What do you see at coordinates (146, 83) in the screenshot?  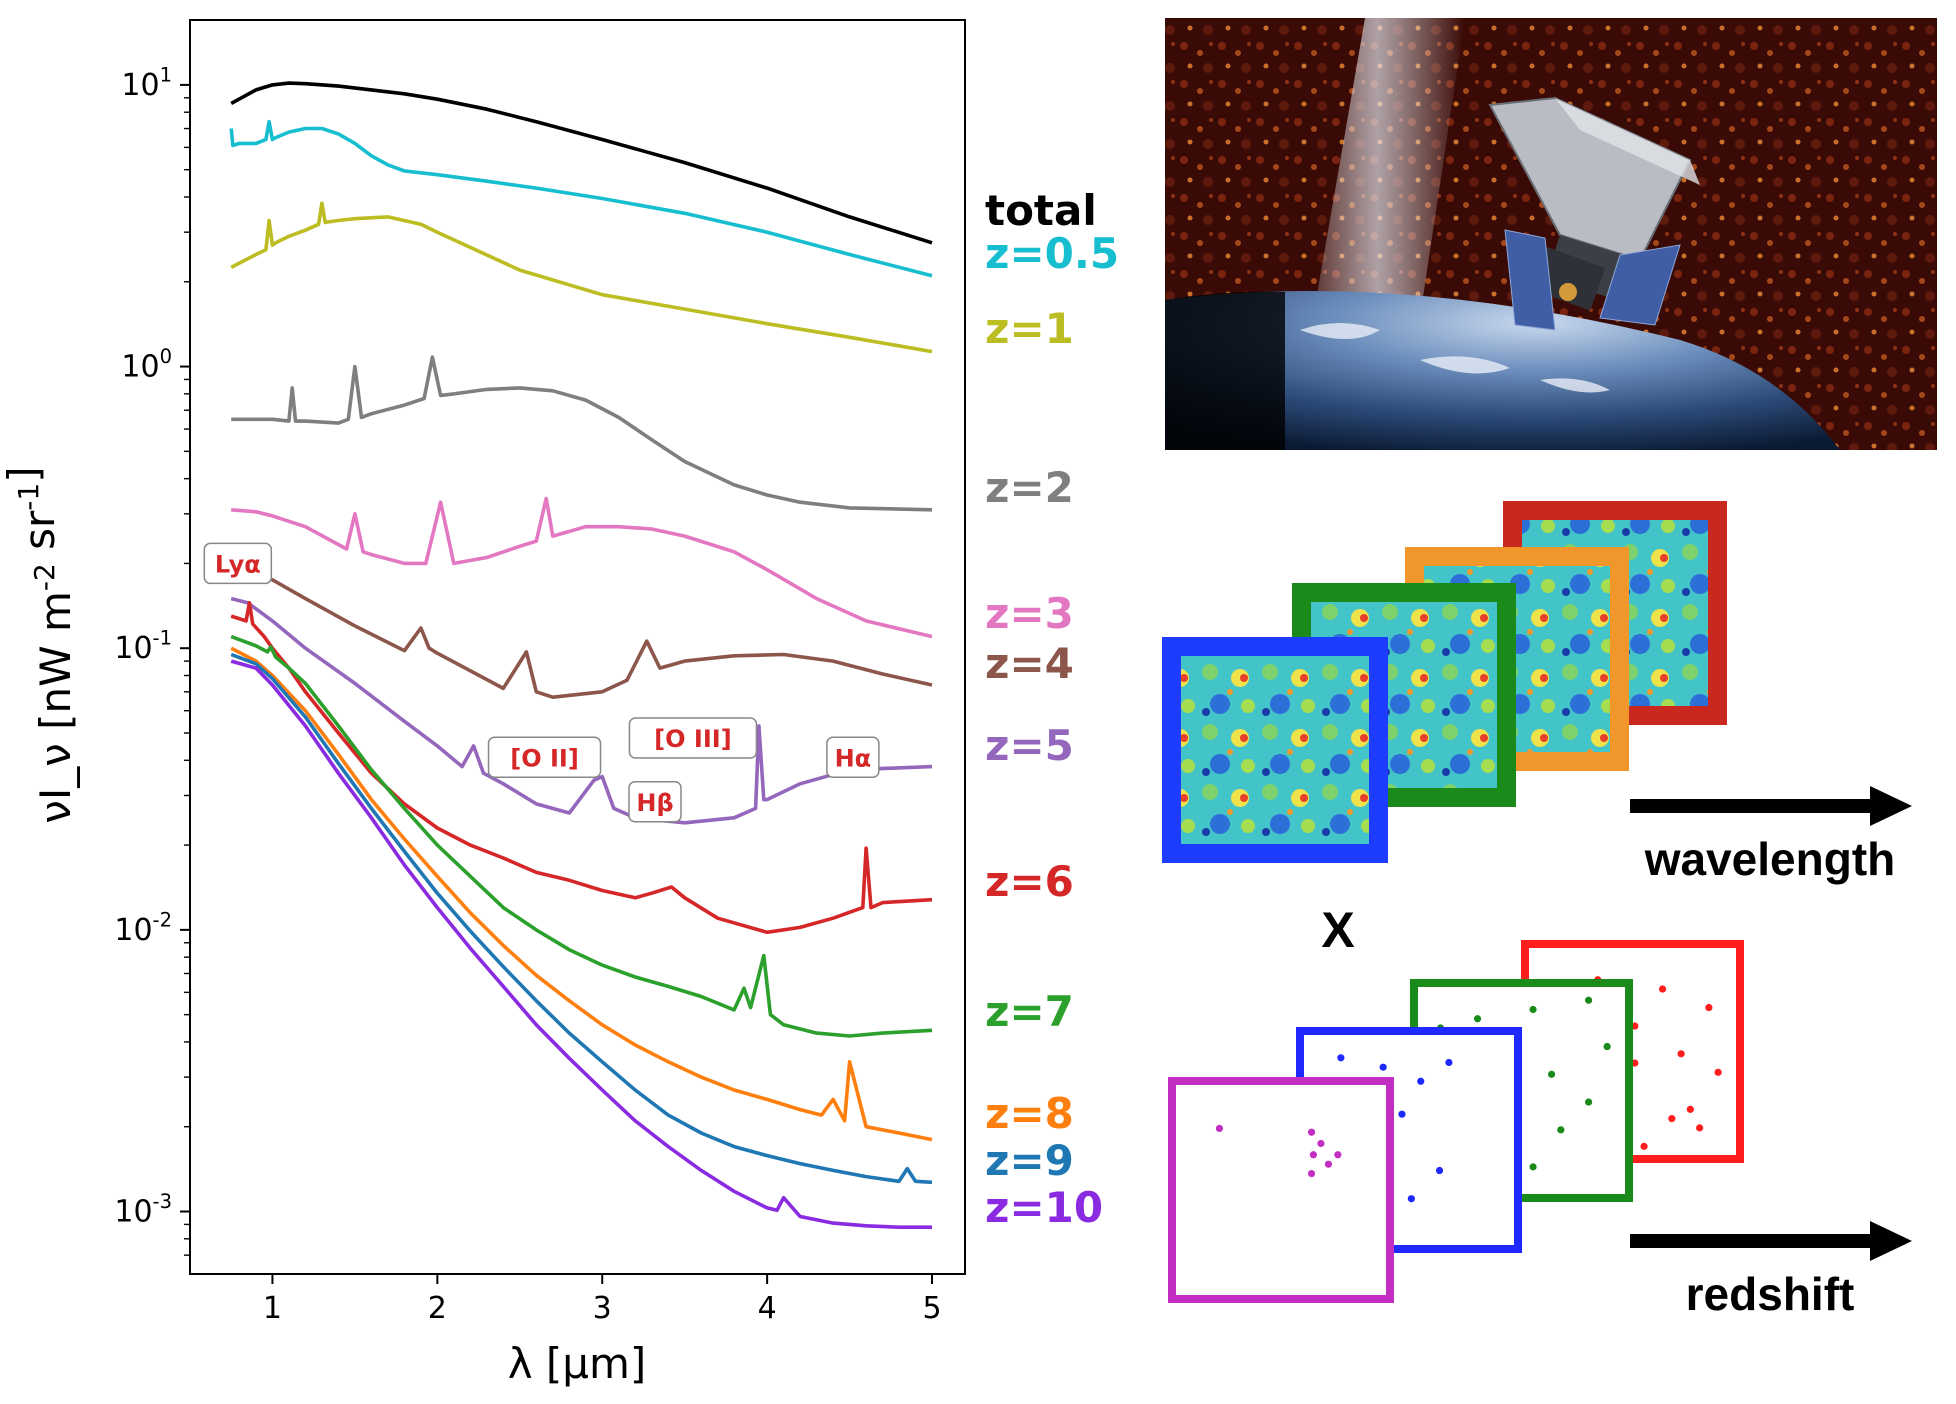 I see `y-tick-label: 10¹` at bounding box center [146, 83].